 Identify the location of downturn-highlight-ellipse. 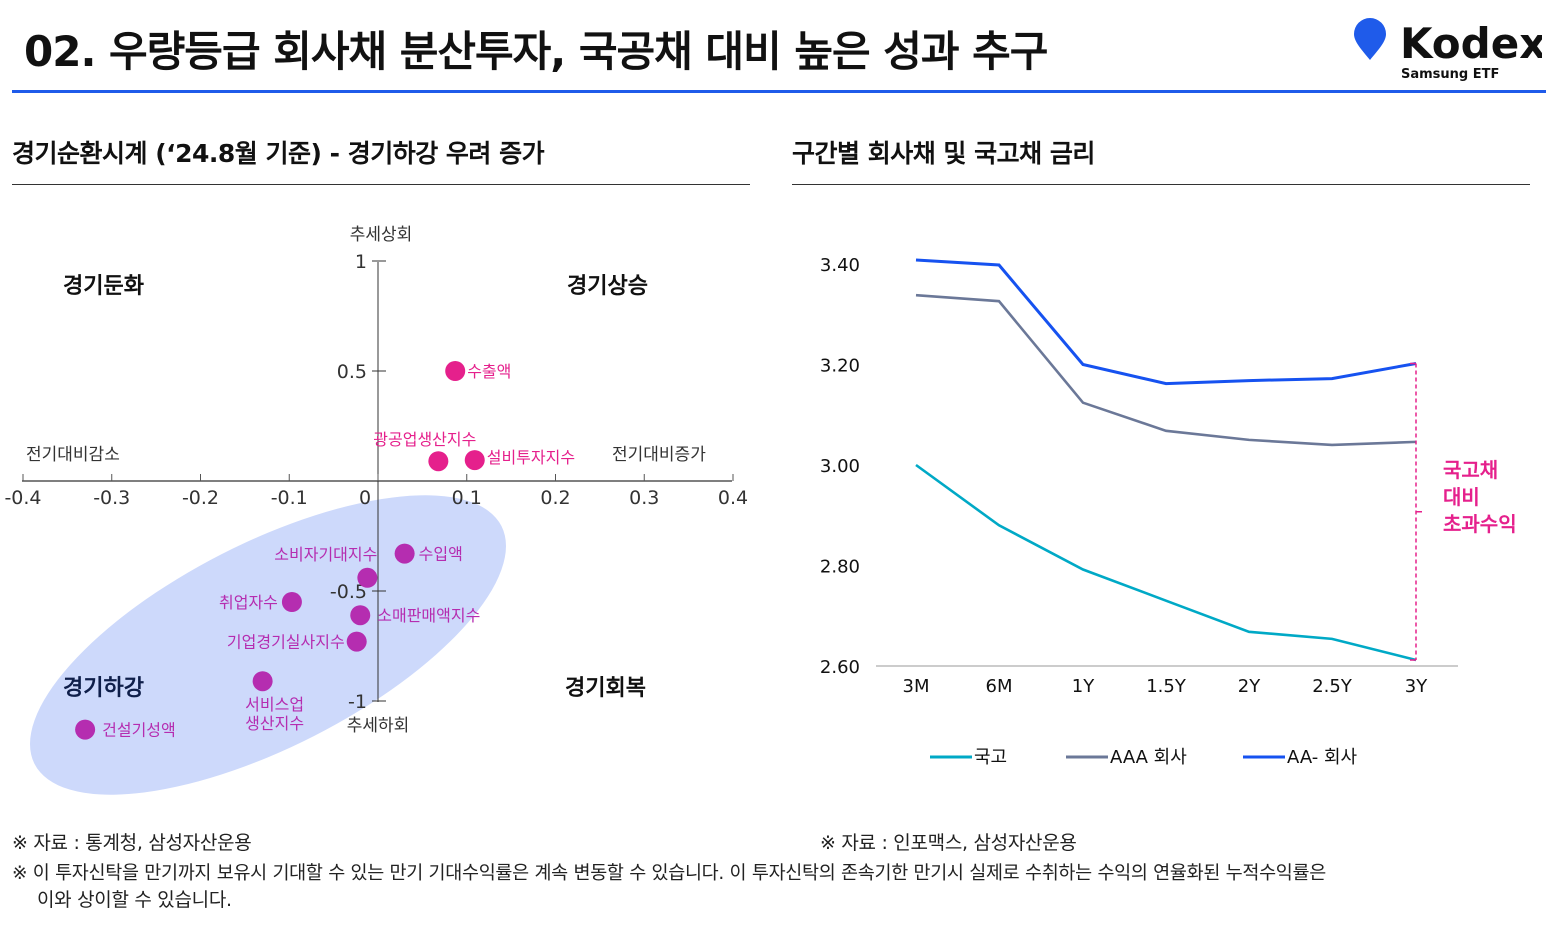
(268, 645).